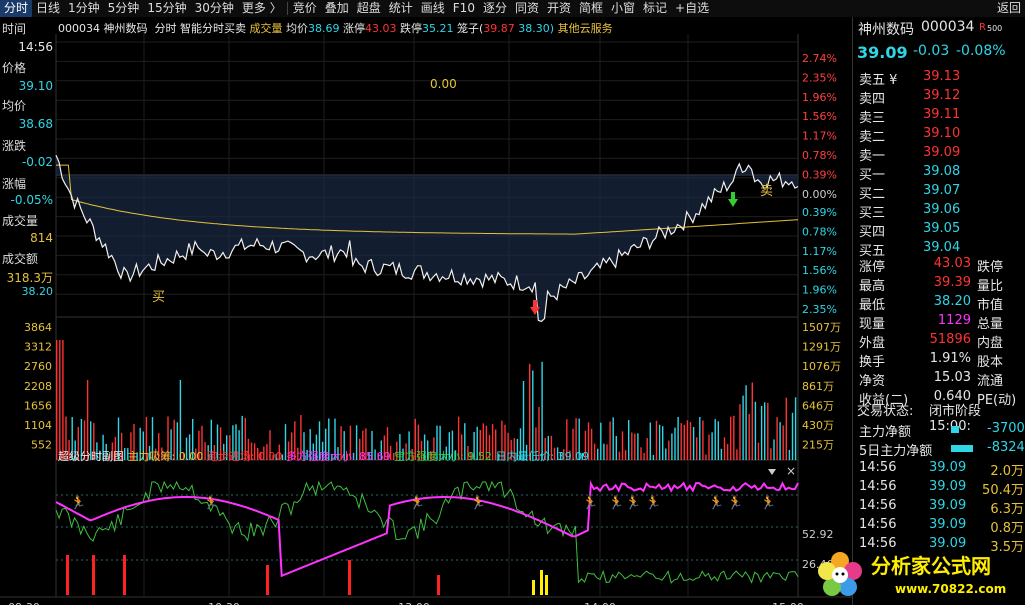 The height and width of the screenshot is (605, 1025). I want to click on stat-row: 净资 15.03 流通, so click(939, 379).